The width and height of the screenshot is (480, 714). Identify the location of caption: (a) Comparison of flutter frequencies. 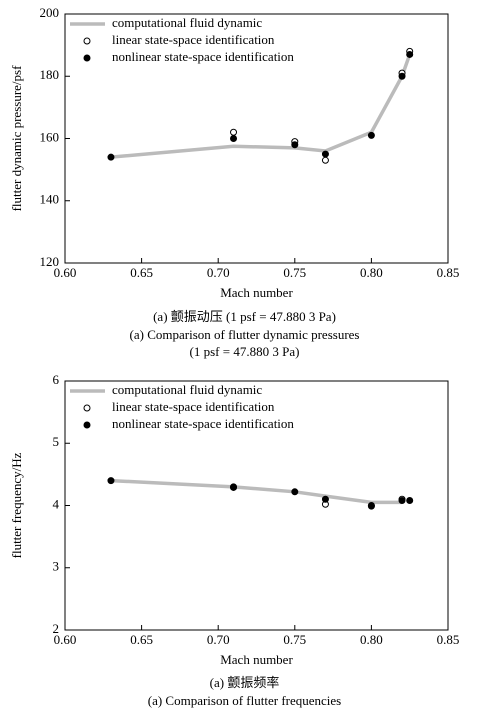
(244, 700).